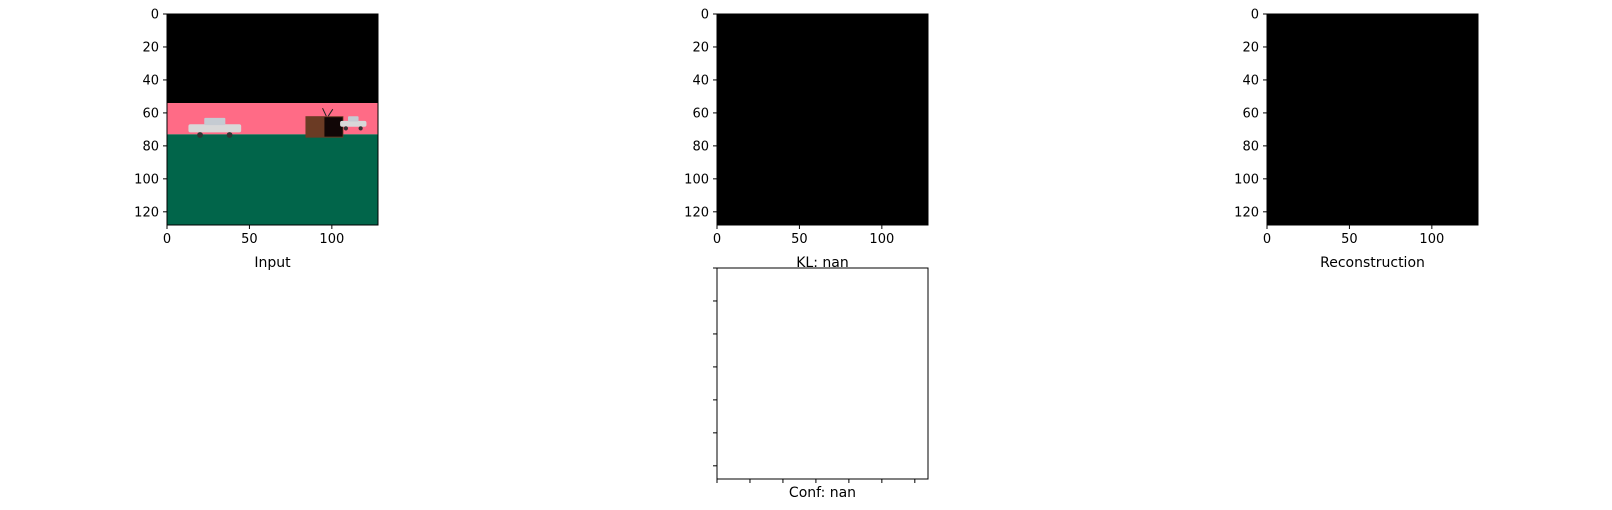 The height and width of the screenshot is (510, 1612). Describe the element at coordinates (822, 263) in the screenshot. I see `x-axis-label: KL: nan` at that location.